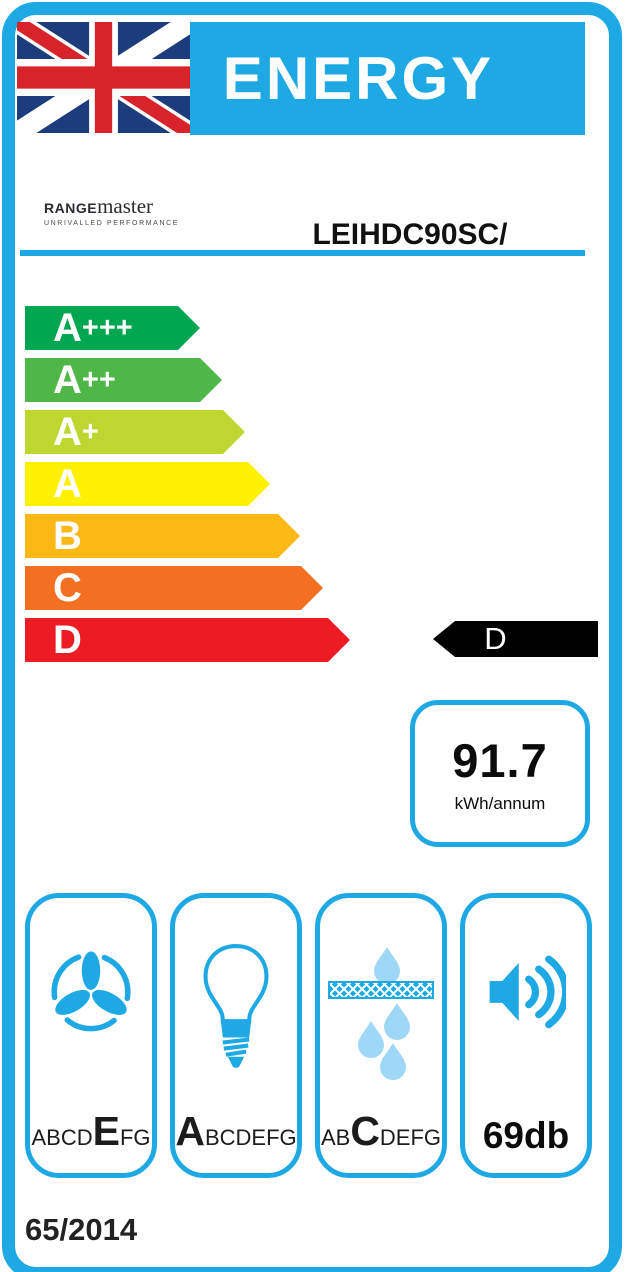  What do you see at coordinates (410, 234) in the screenshot?
I see `model-number: LEIHDC90SC/` at bounding box center [410, 234].